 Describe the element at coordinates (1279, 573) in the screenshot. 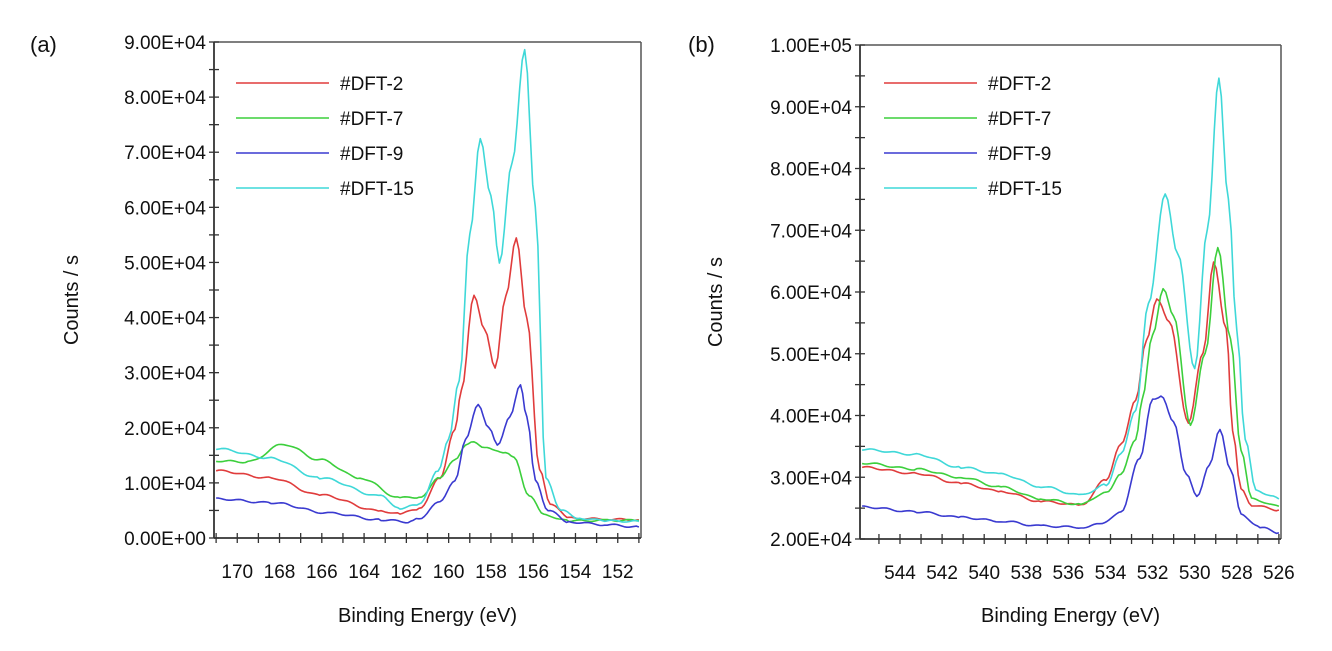

I see `x-tick-label: 526` at that location.